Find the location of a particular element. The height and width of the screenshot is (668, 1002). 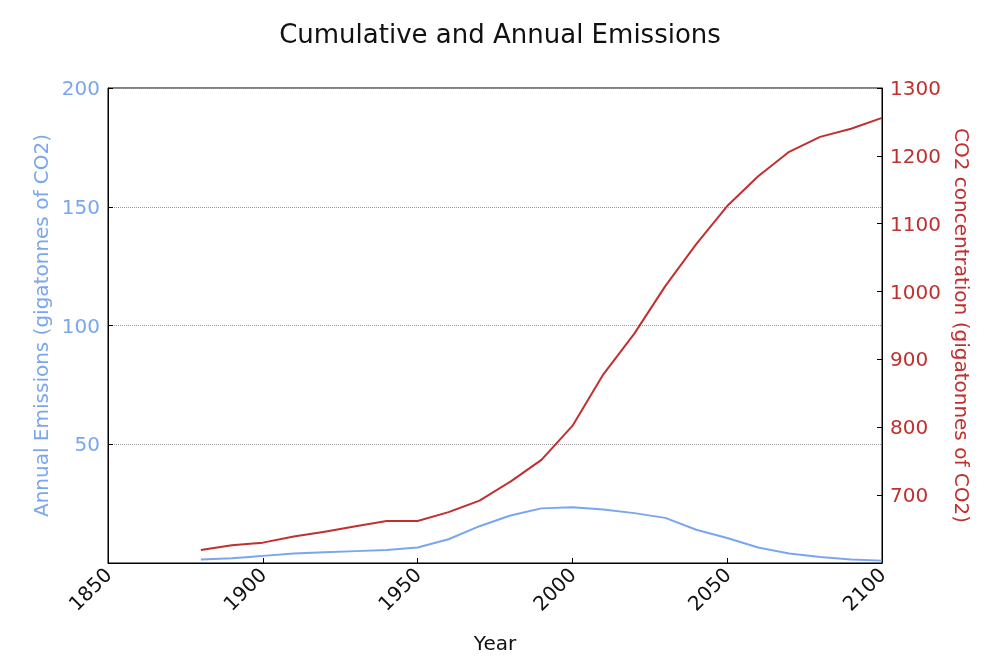

y2-tick-label: 800 is located at coordinates (909, 427).